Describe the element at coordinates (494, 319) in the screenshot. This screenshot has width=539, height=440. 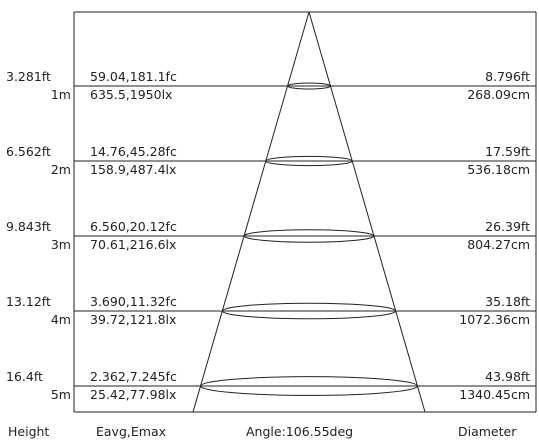
I see `diameter-cm-label: 1072.36cm` at that location.